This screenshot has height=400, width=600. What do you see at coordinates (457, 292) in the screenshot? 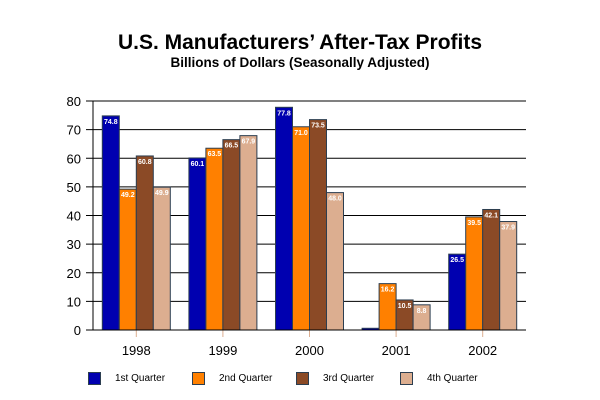
I see `bar-1-2002` at bounding box center [457, 292].